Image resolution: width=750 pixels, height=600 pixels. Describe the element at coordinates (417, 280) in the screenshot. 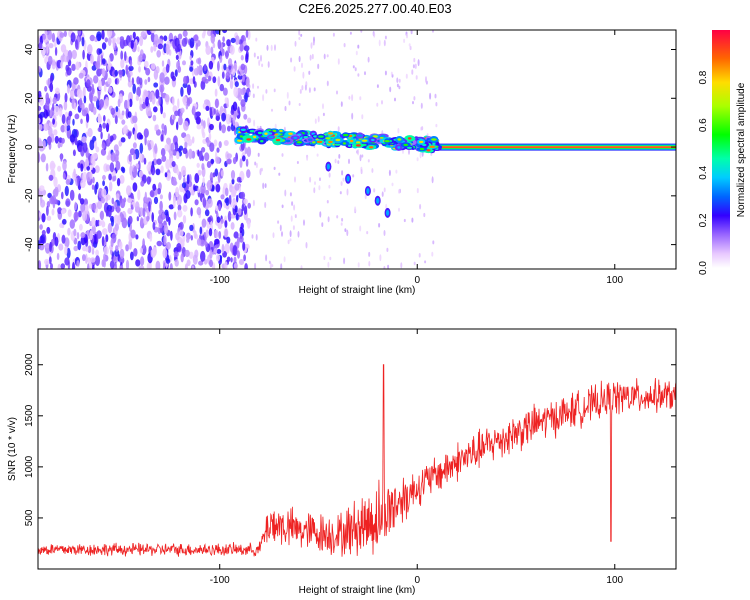

I see `spectrogram-x-tick-label: 0` at that location.